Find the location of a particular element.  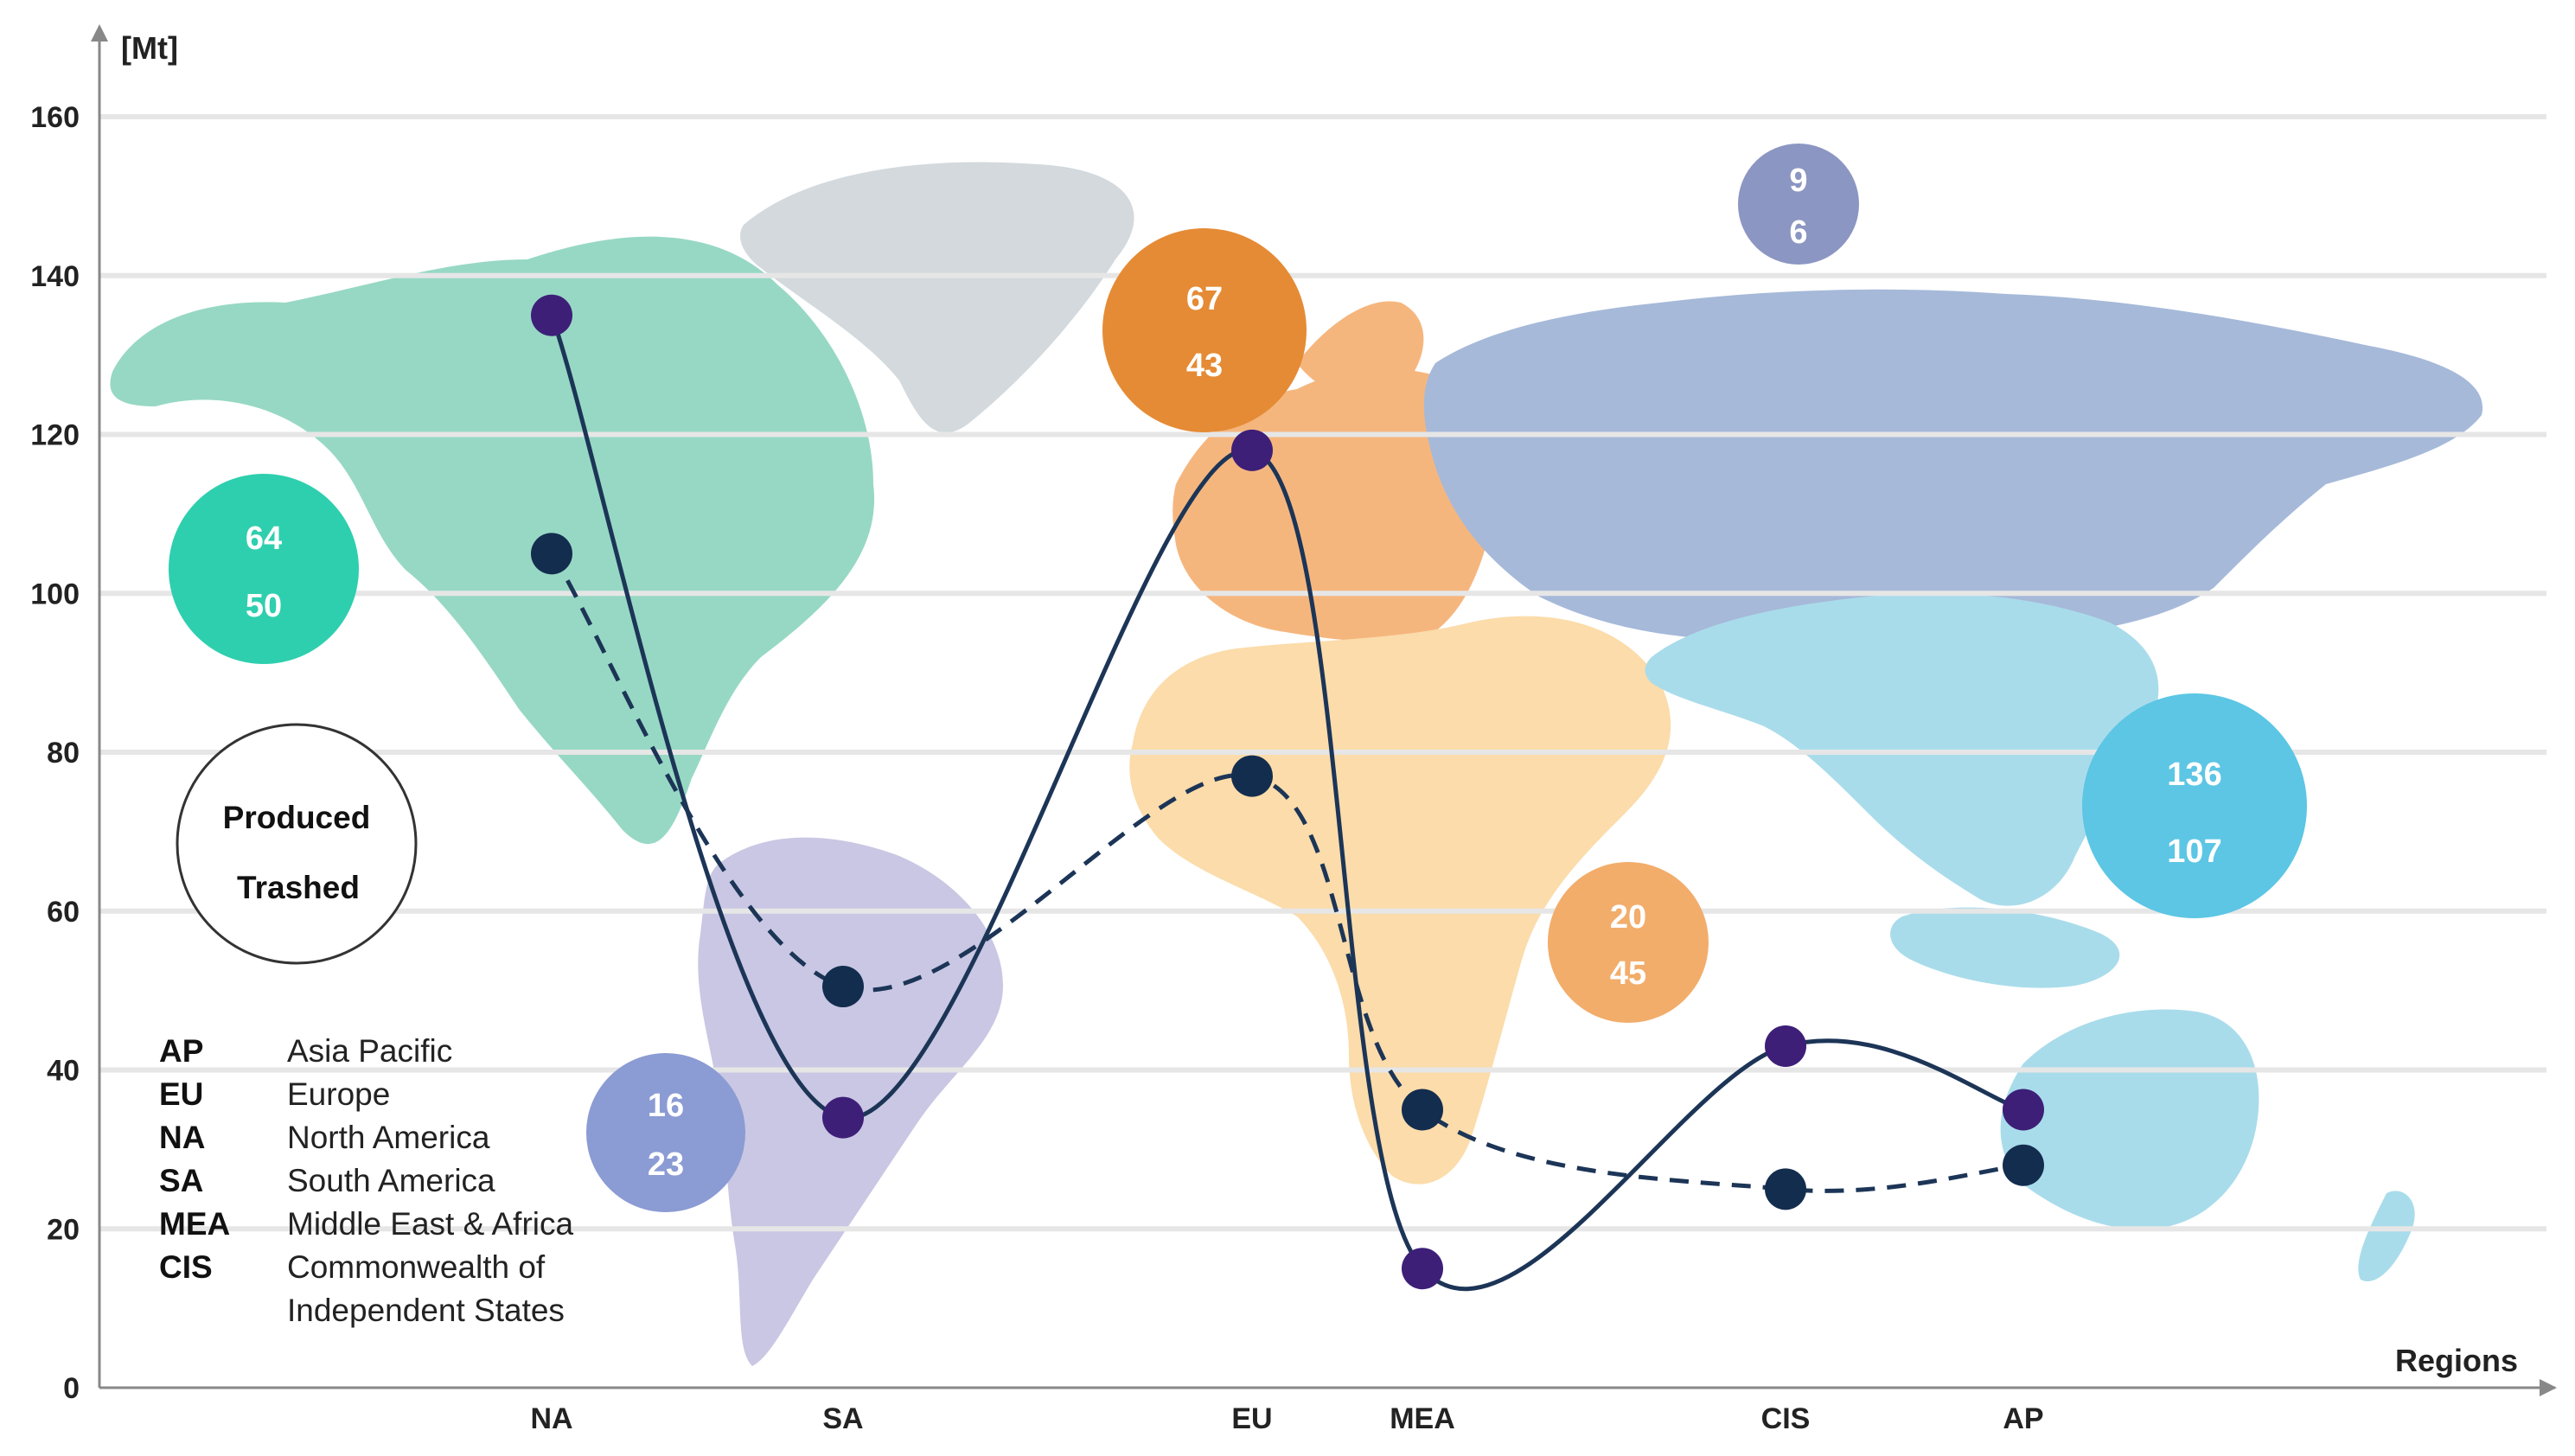

abbr-name-eu: Europe is located at coordinates (338, 1094).